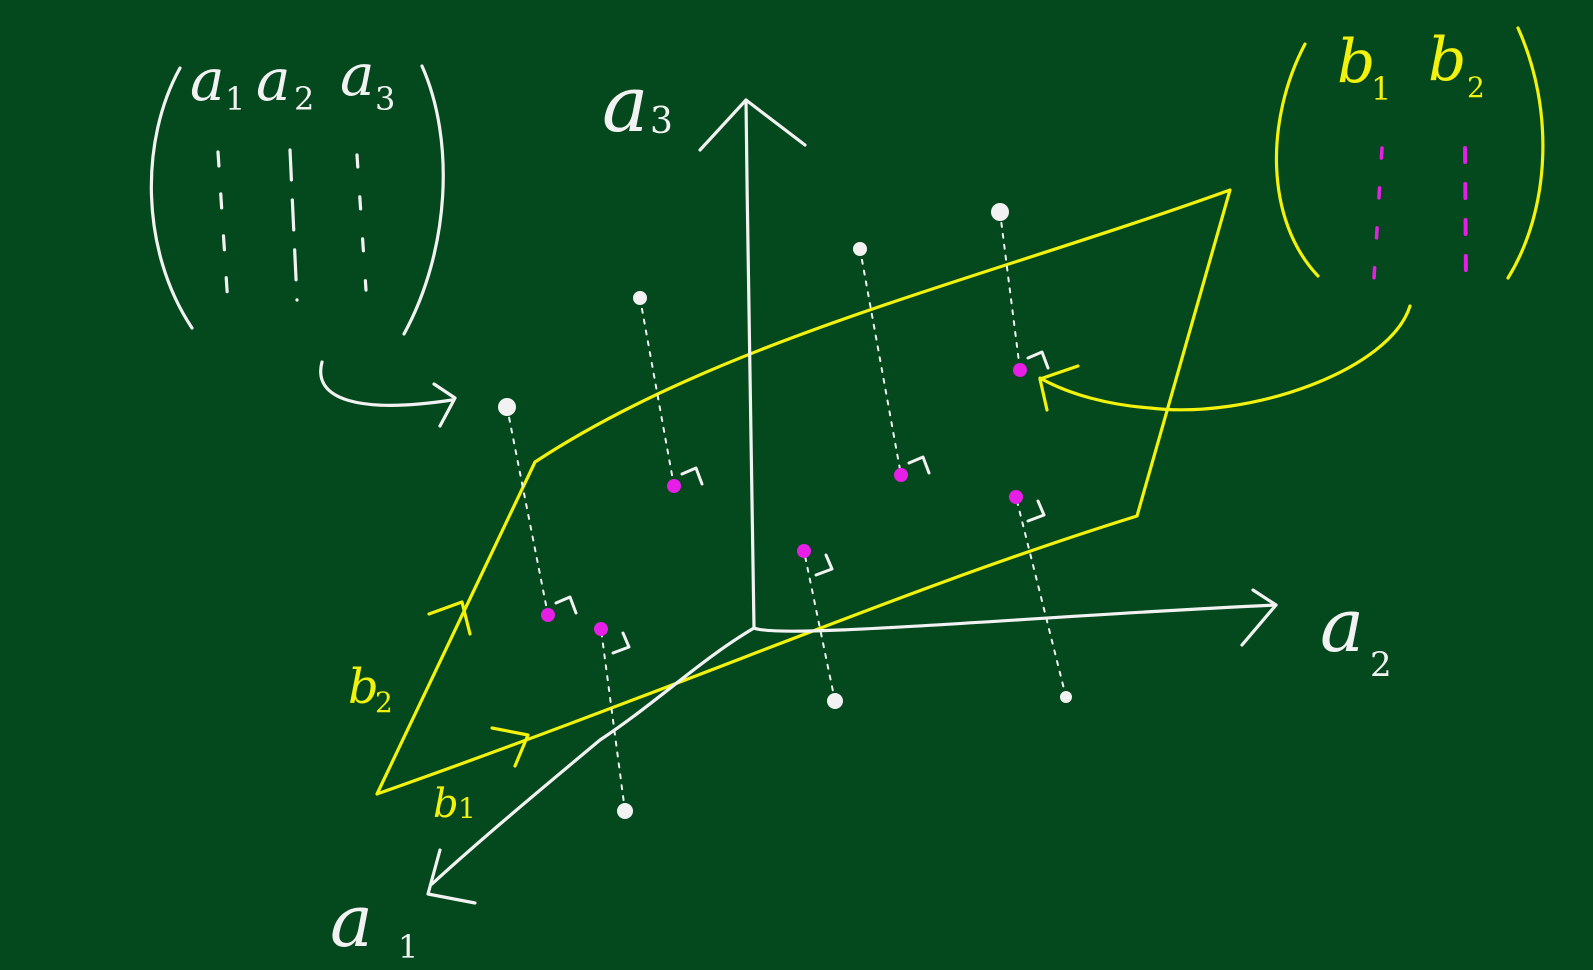 Image resolution: width=1593 pixels, height=970 pixels. Describe the element at coordinates (1381, 89) in the screenshot. I see `matrix-b-col-1-sub: 1` at that location.